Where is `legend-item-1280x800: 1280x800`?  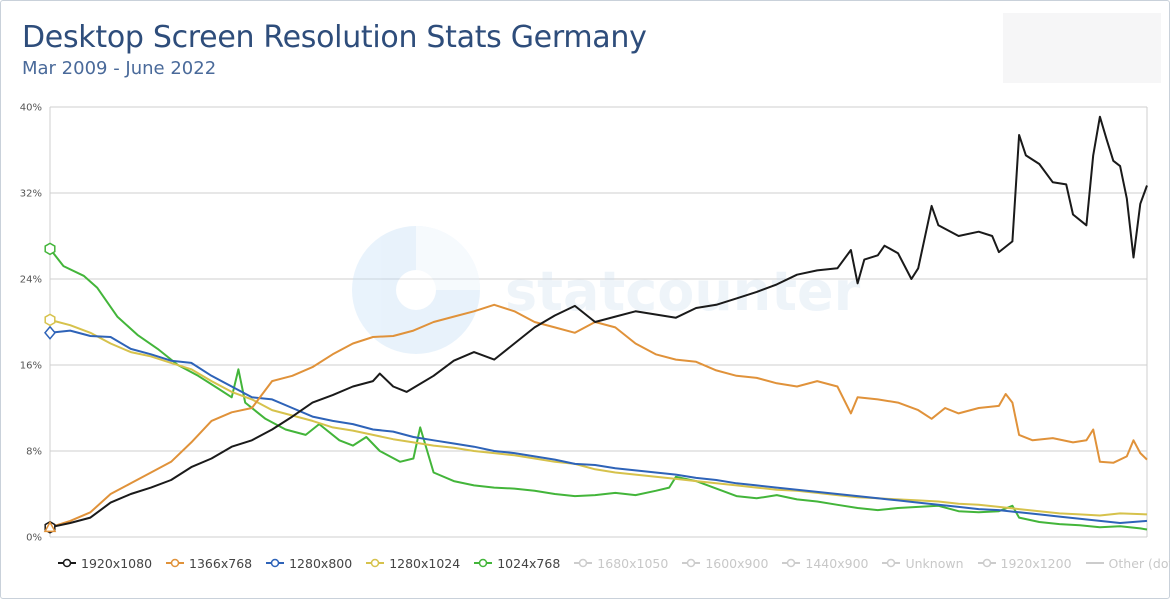 legend-item-1280x800: 1280x800 is located at coordinates (309, 563).